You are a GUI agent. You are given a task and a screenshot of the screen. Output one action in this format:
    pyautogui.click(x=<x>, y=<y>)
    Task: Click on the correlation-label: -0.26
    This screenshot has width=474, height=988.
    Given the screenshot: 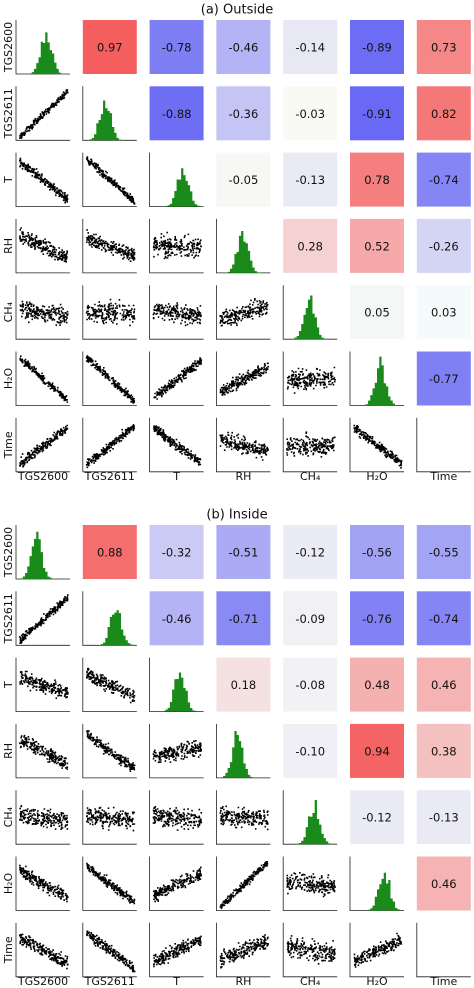 What is the action you would take?
    pyautogui.click(x=444, y=246)
    